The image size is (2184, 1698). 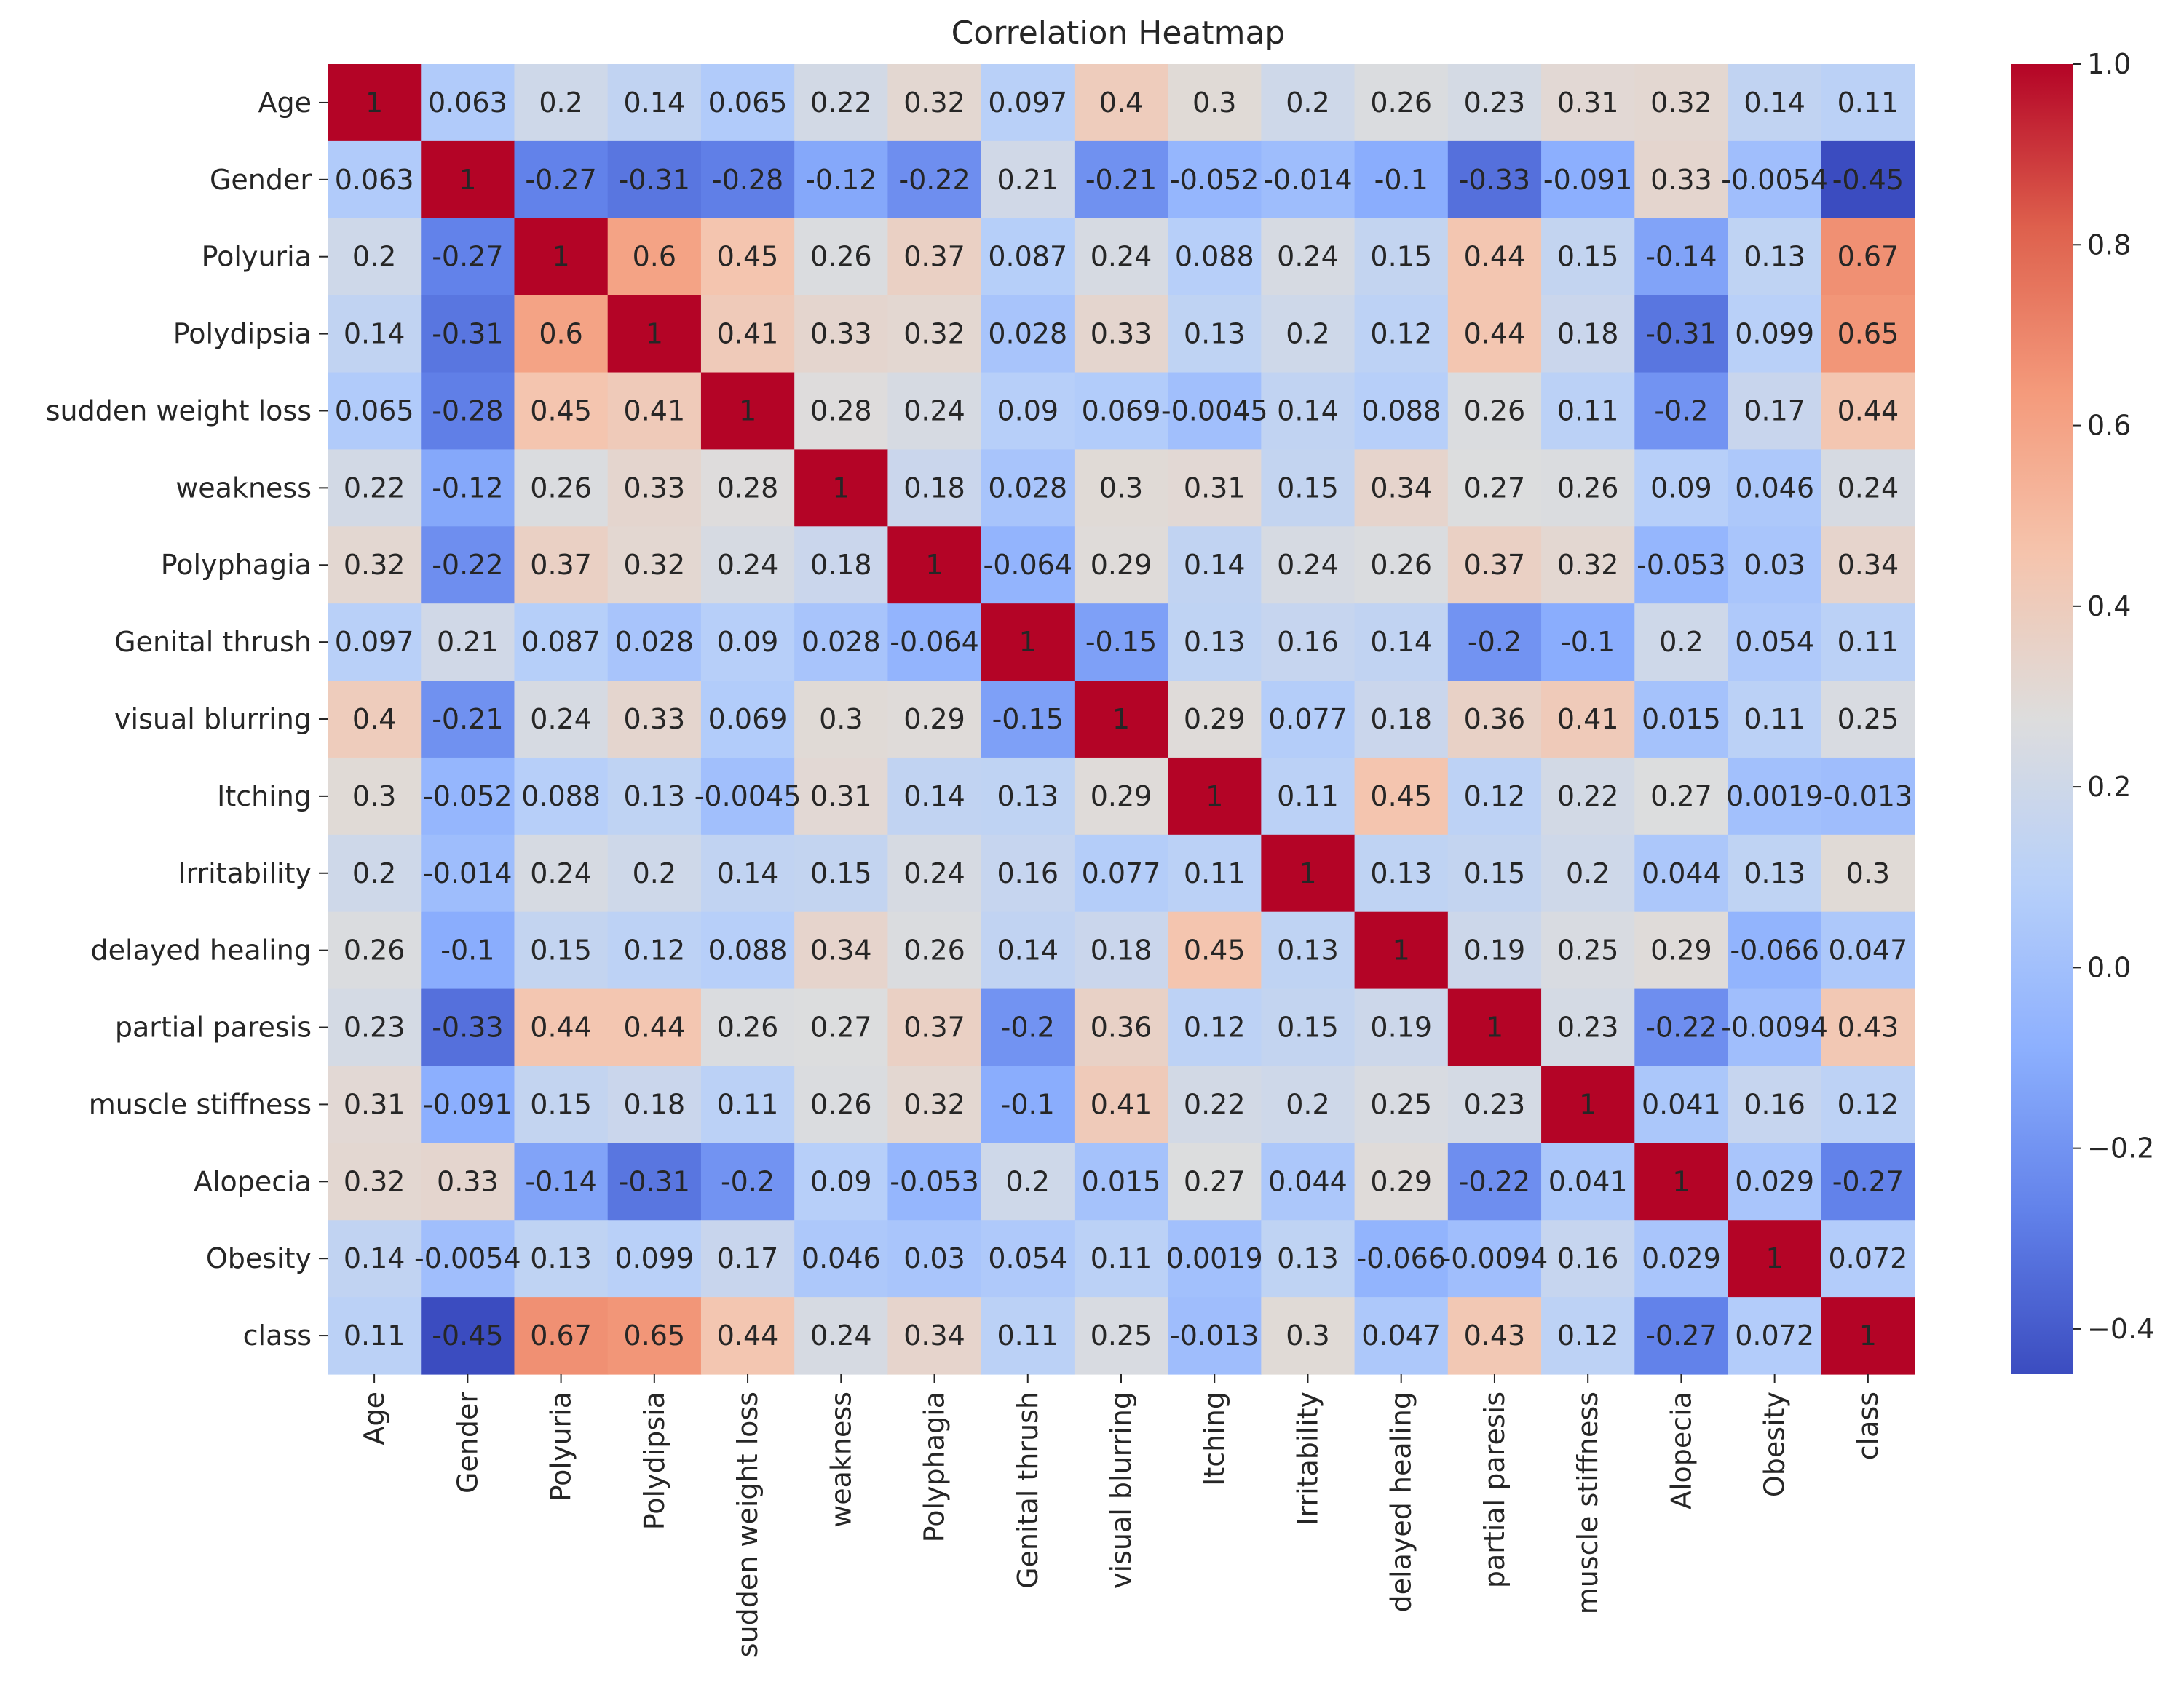 I want to click on heatmap-cell-delayed-healing-polydipsia, so click(x=654, y=950).